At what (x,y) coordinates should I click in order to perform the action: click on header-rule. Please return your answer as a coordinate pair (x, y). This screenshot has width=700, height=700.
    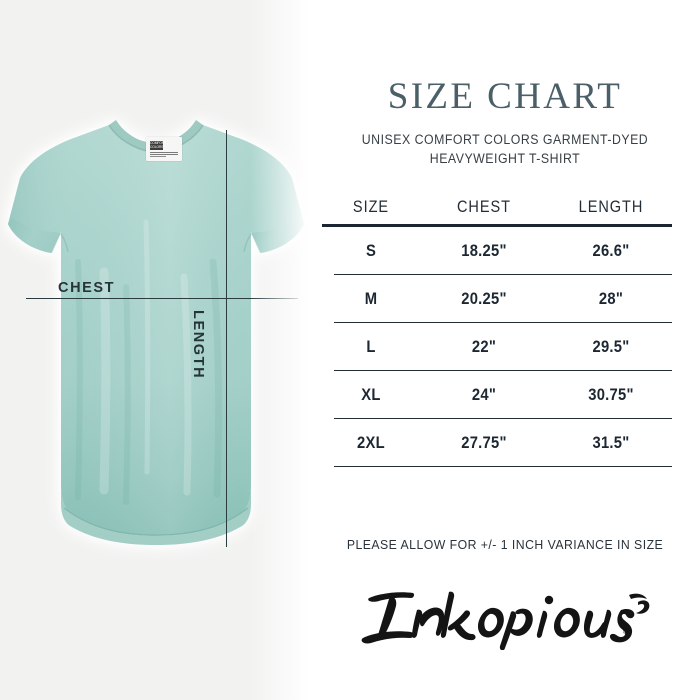
    Looking at the image, I should click on (497, 225).